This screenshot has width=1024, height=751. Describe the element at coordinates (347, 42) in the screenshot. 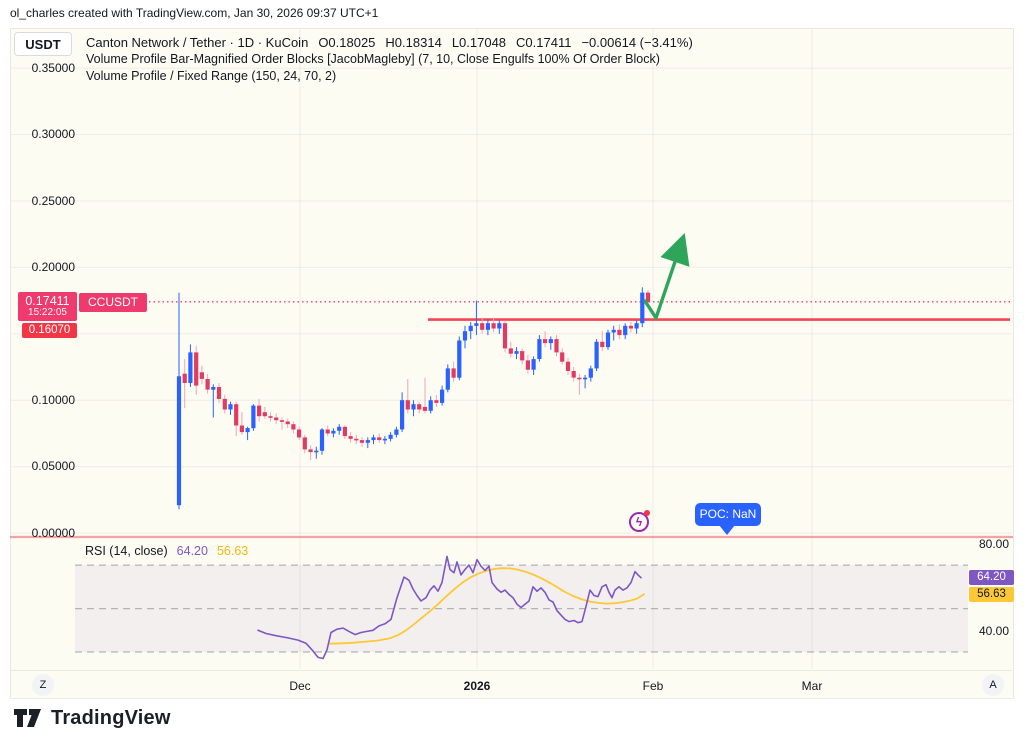

I see `ohlc-open: O0.18025` at that location.